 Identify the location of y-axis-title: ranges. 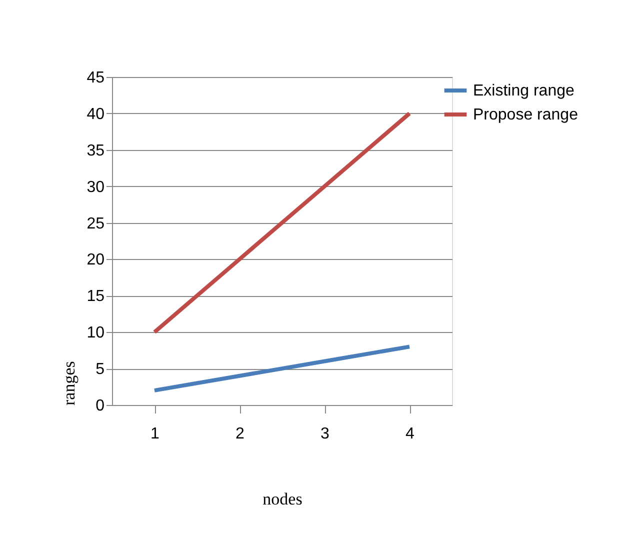
(69, 383).